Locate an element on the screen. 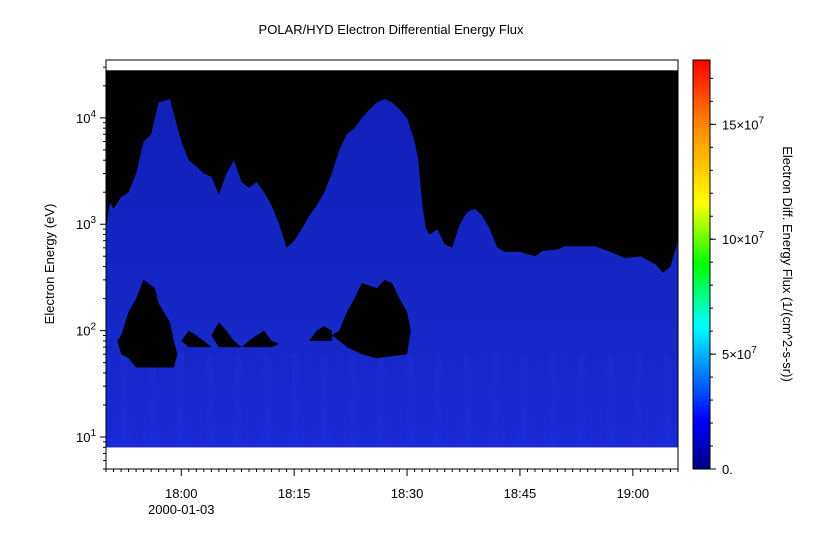 Image resolution: width=828 pixels, height=544 pixels. x-tick-label: 18:30 is located at coordinates (407, 493).